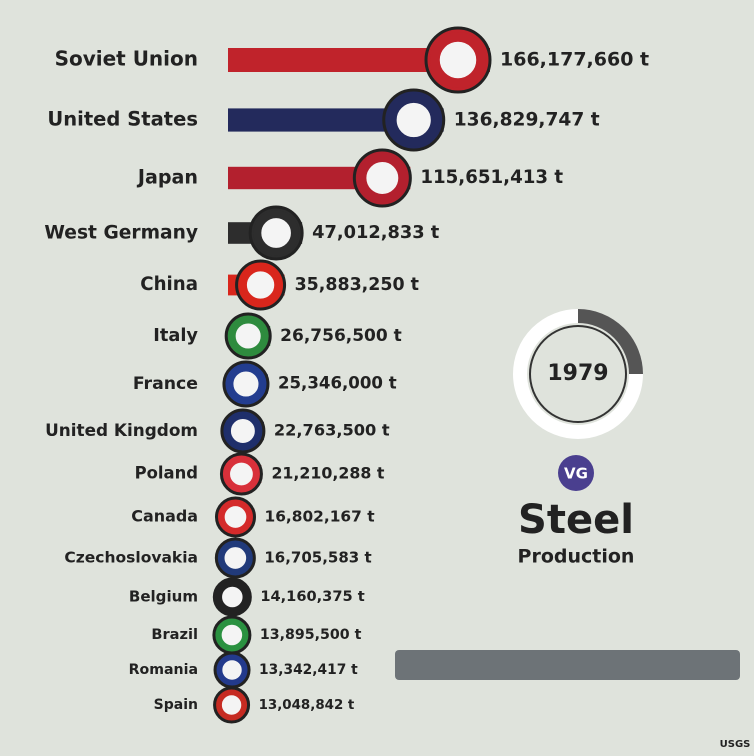 The image size is (754, 756). Describe the element at coordinates (491, 177) in the screenshot. I see `value-label: 115,651,413 t` at that location.